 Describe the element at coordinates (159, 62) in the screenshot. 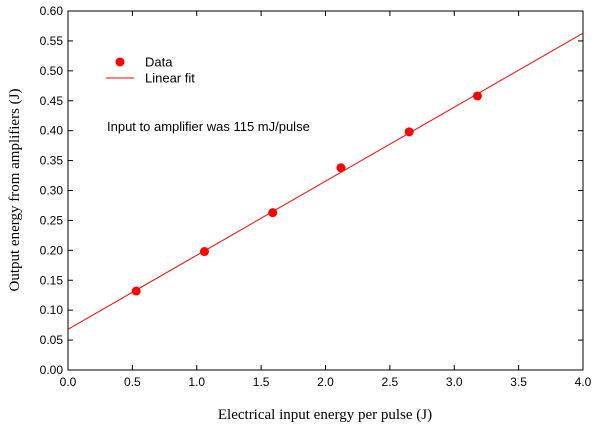

I see `legend-data-label: Data` at that location.